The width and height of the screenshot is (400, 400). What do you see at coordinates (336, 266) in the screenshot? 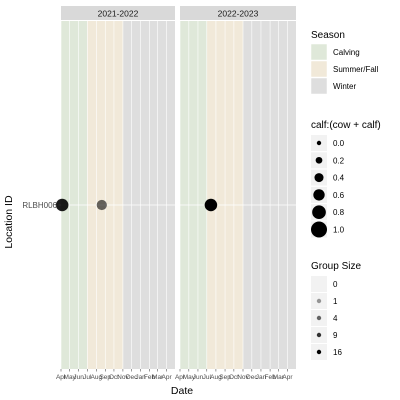
I see `legend-title-group-size: Group Size` at bounding box center [336, 266].